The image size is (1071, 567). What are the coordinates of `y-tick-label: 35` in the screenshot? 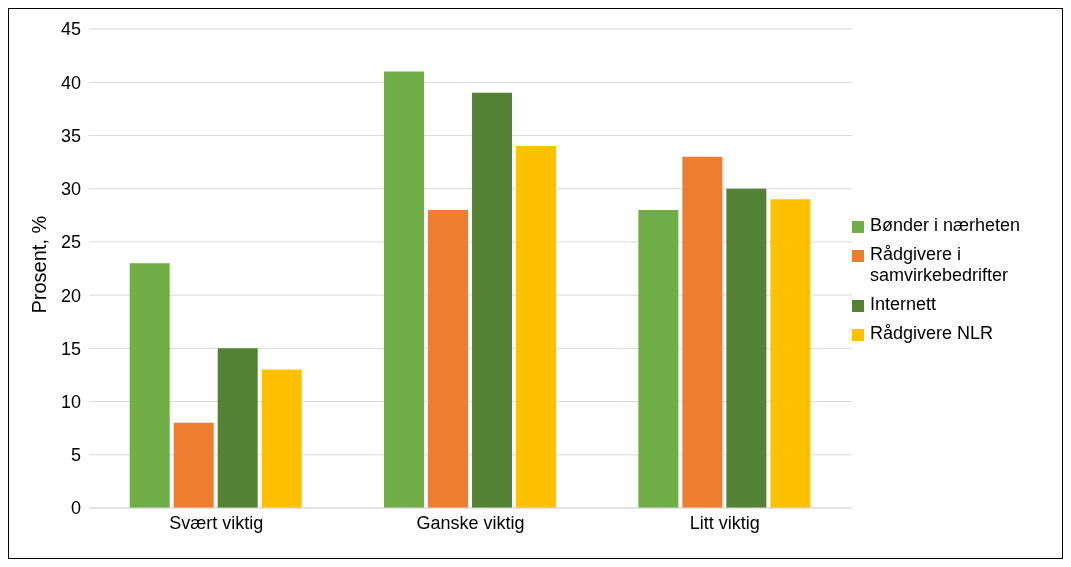 It's located at (70, 135).